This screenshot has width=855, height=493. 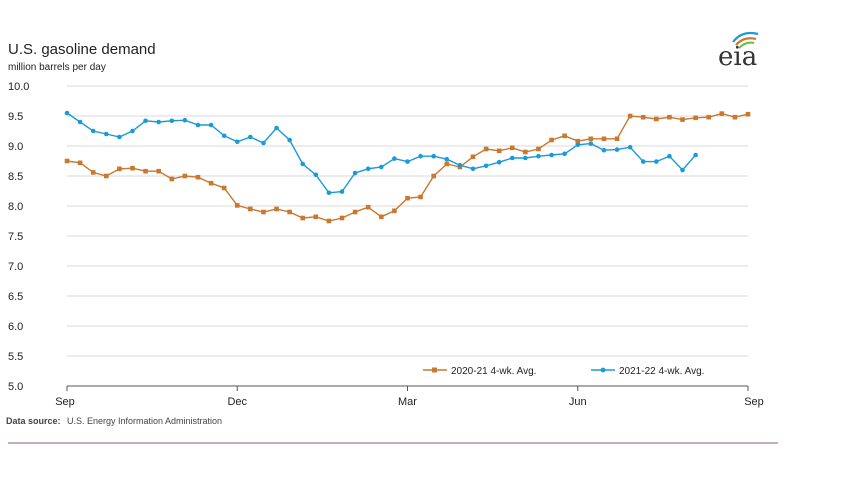 What do you see at coordinates (15, 327) in the screenshot?
I see `y-tick-label: 6.0` at bounding box center [15, 327].